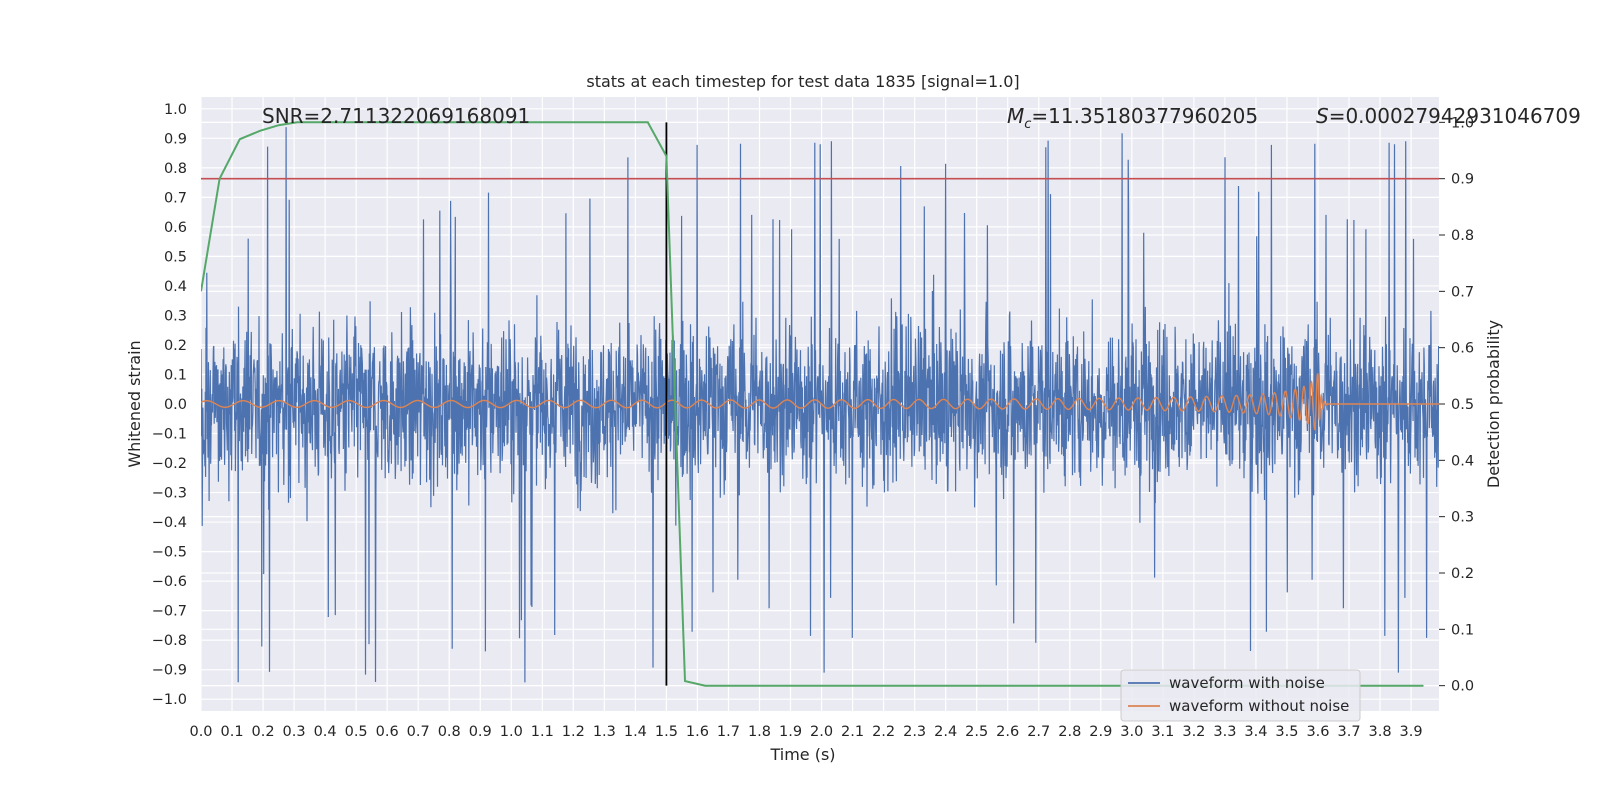  Describe the element at coordinates (1462, 405) in the screenshot. I see `y2-tick-label: 0.5` at that location.